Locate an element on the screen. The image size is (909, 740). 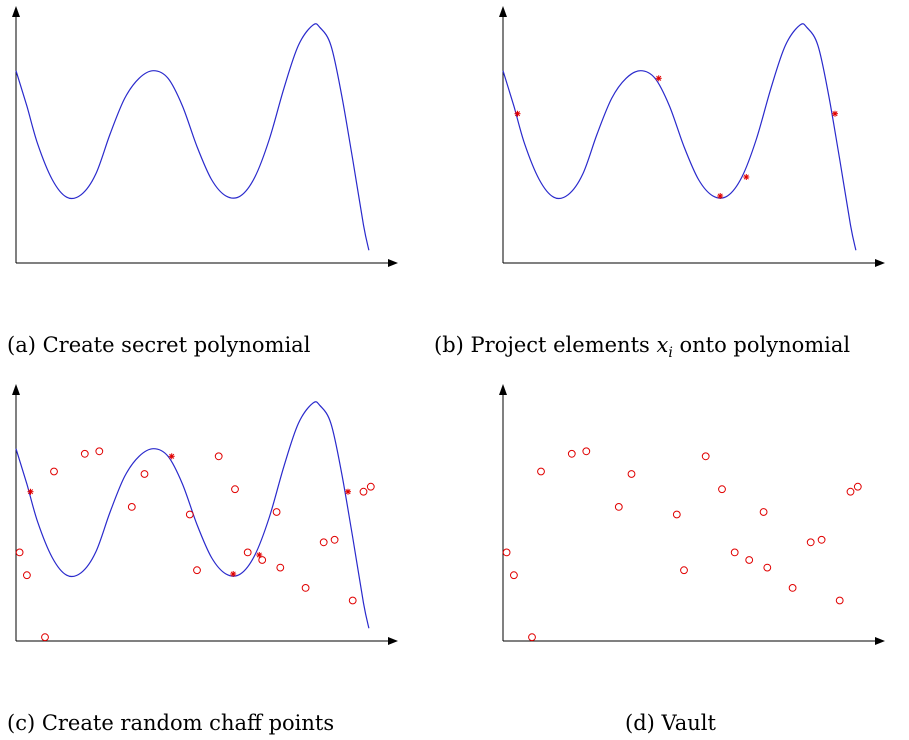
caption-b-prefix: (b) Project elements is located at coordinates (545, 345).